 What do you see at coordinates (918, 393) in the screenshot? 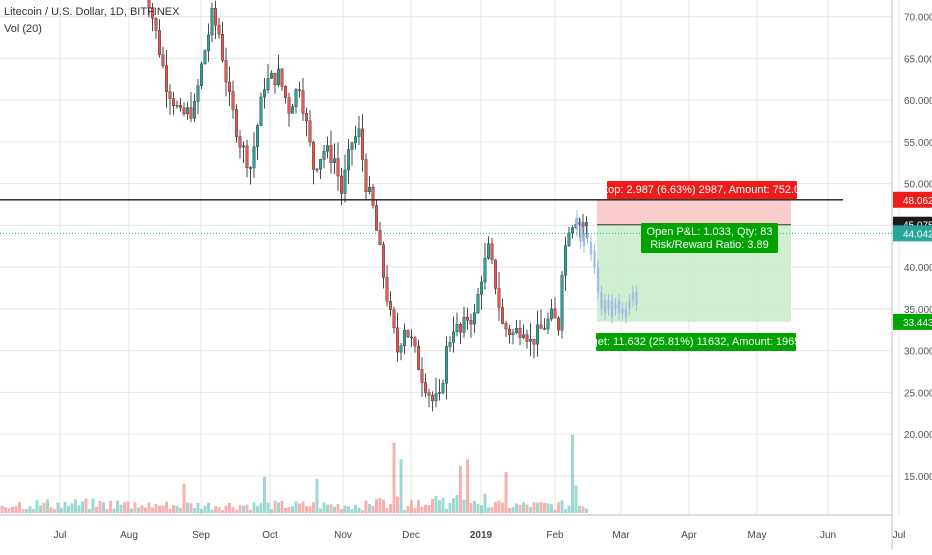
I see `y-tick-label: 25.000` at bounding box center [918, 393].